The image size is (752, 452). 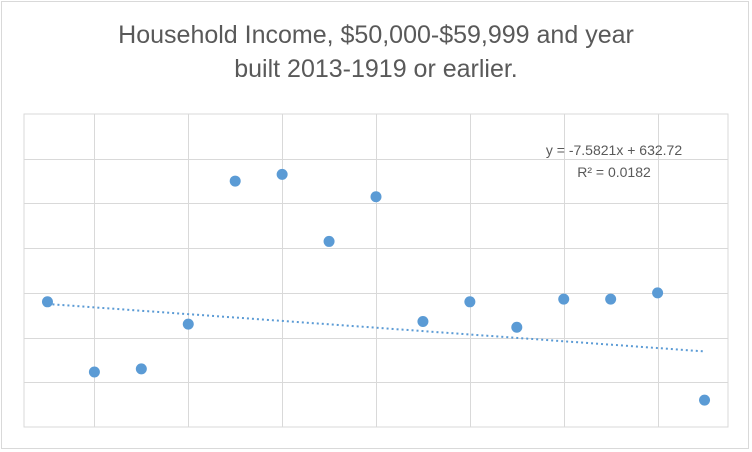 What do you see at coordinates (614, 150) in the screenshot?
I see `trendline-equation: y = -7.5821x + 632.72` at bounding box center [614, 150].